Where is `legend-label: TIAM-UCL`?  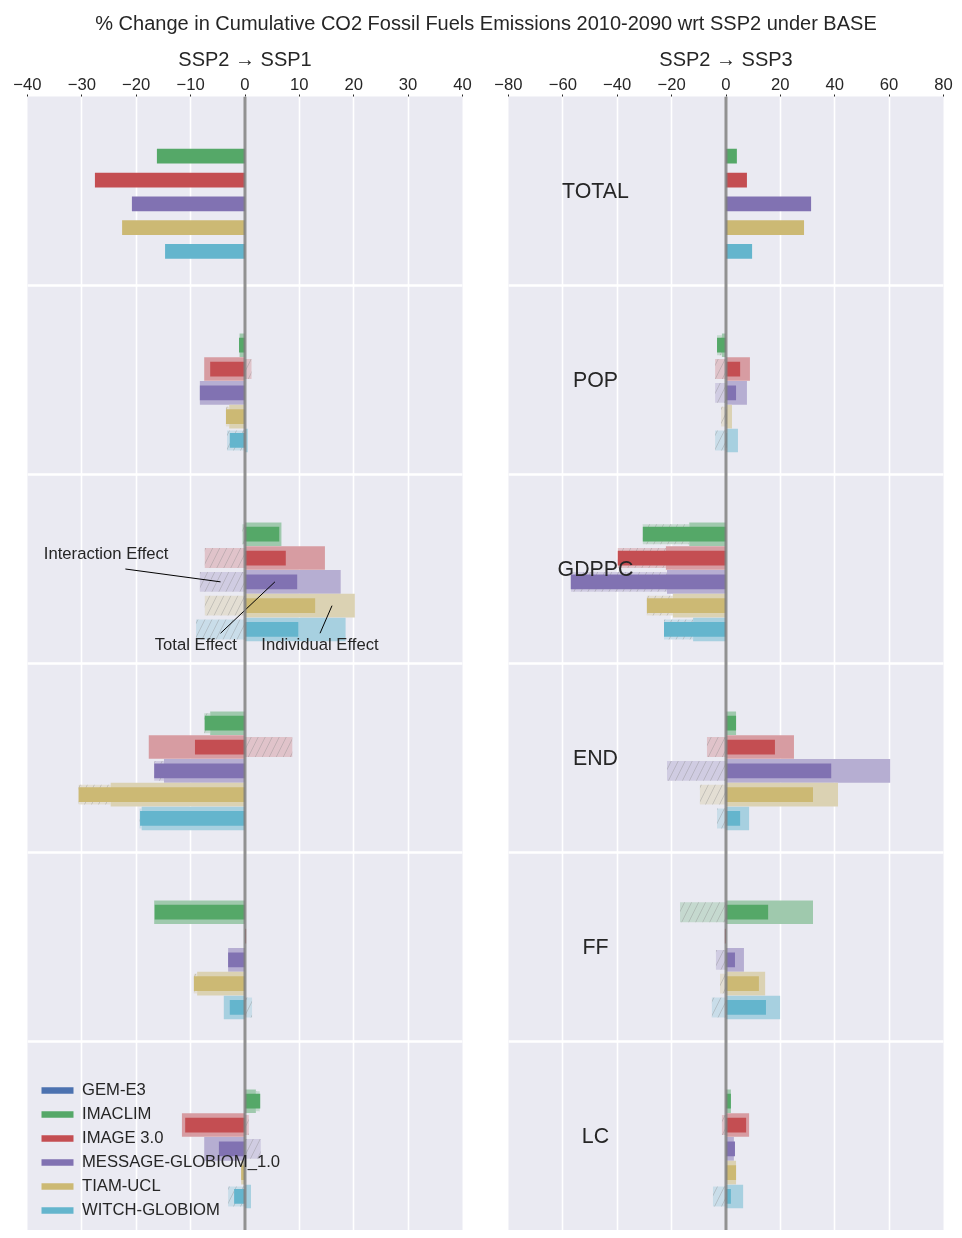 legend-label: TIAM-UCL is located at coordinates (121, 1186).